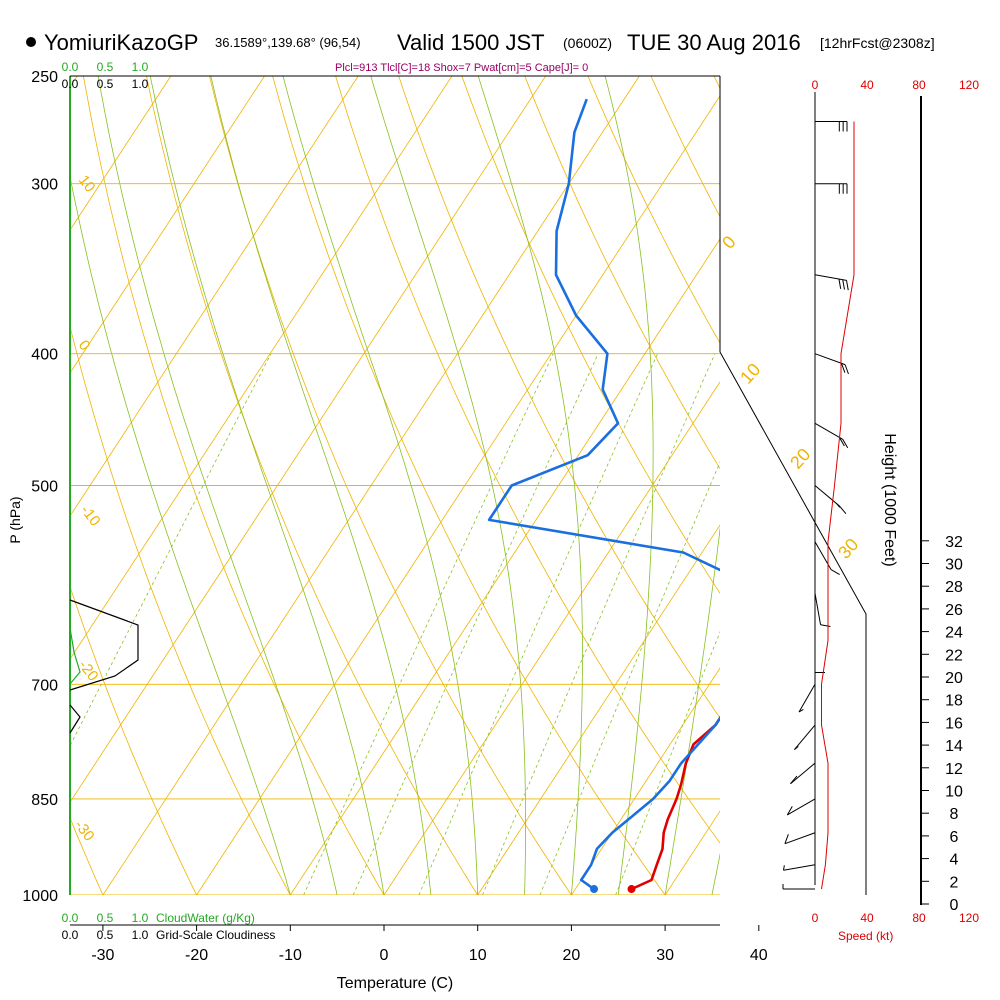 This screenshot has height=1000, width=1000. Describe the element at coordinates (88, 671) in the screenshot. I see `adiabat-label: -20` at that location.